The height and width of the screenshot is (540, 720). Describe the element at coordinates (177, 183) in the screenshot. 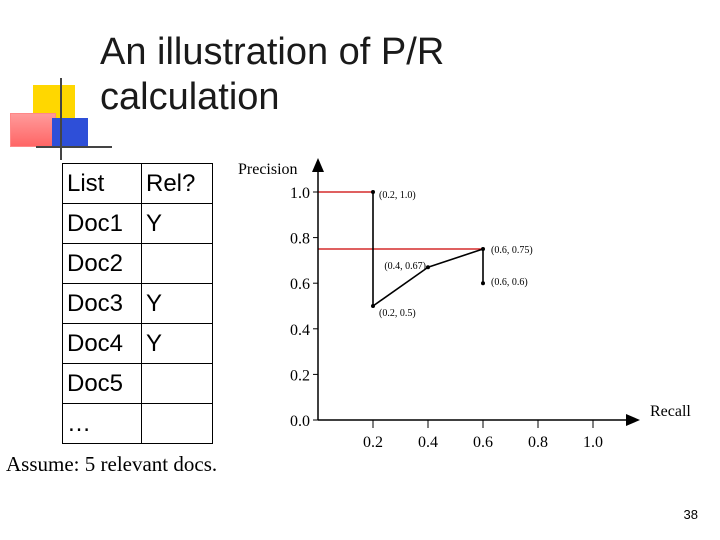

I see `table-header-rel: Rel?` at that location.